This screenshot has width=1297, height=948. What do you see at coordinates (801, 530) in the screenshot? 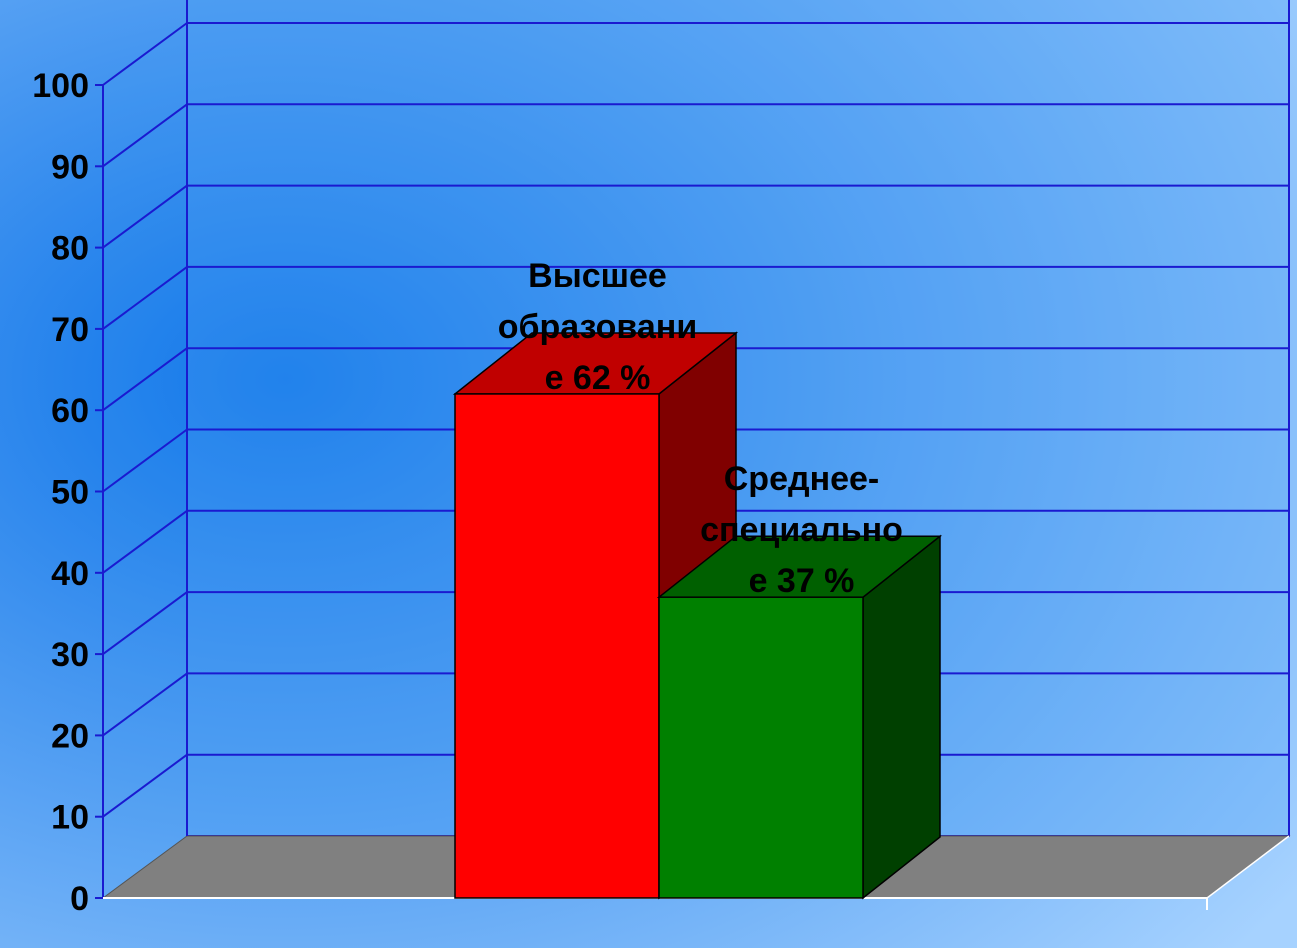
I see `data-label-2-line-2: специально` at bounding box center [801, 530].